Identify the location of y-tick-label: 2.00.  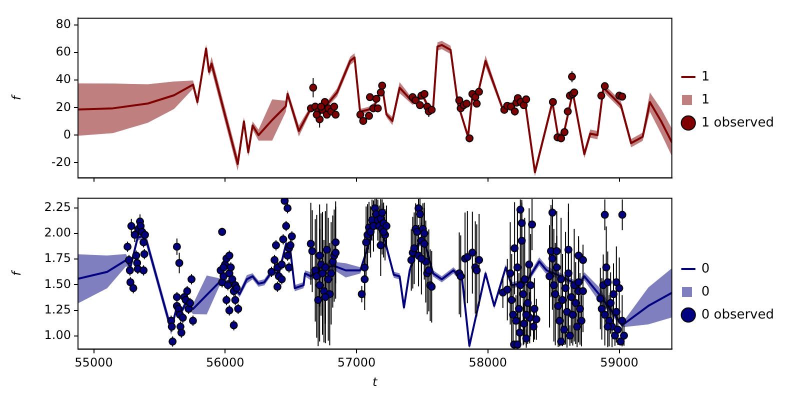
(57, 233).